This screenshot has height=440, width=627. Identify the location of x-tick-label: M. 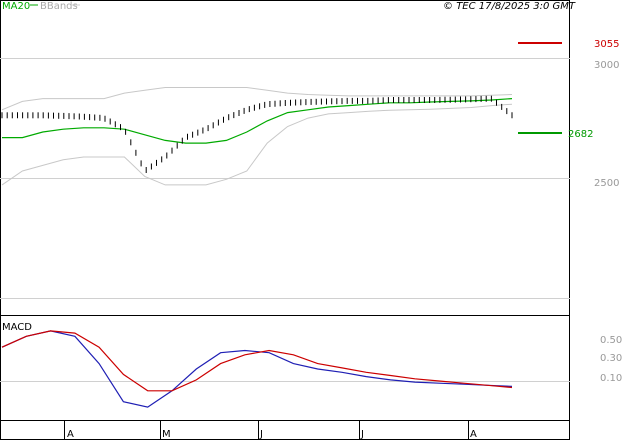
(166, 434).